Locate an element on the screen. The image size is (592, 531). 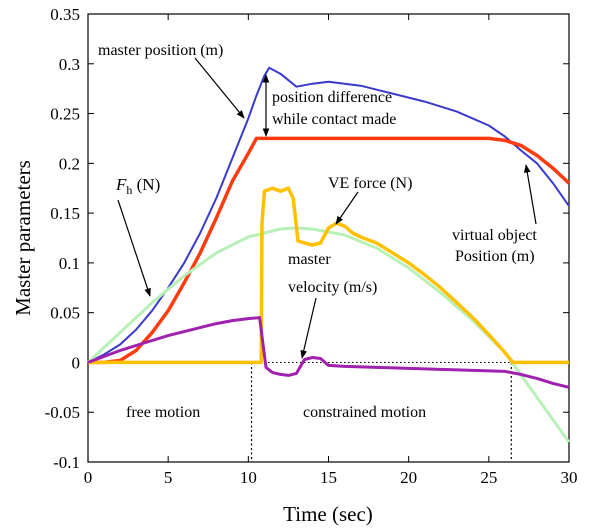
y-tick-label: 0.1 is located at coordinates (69, 263).